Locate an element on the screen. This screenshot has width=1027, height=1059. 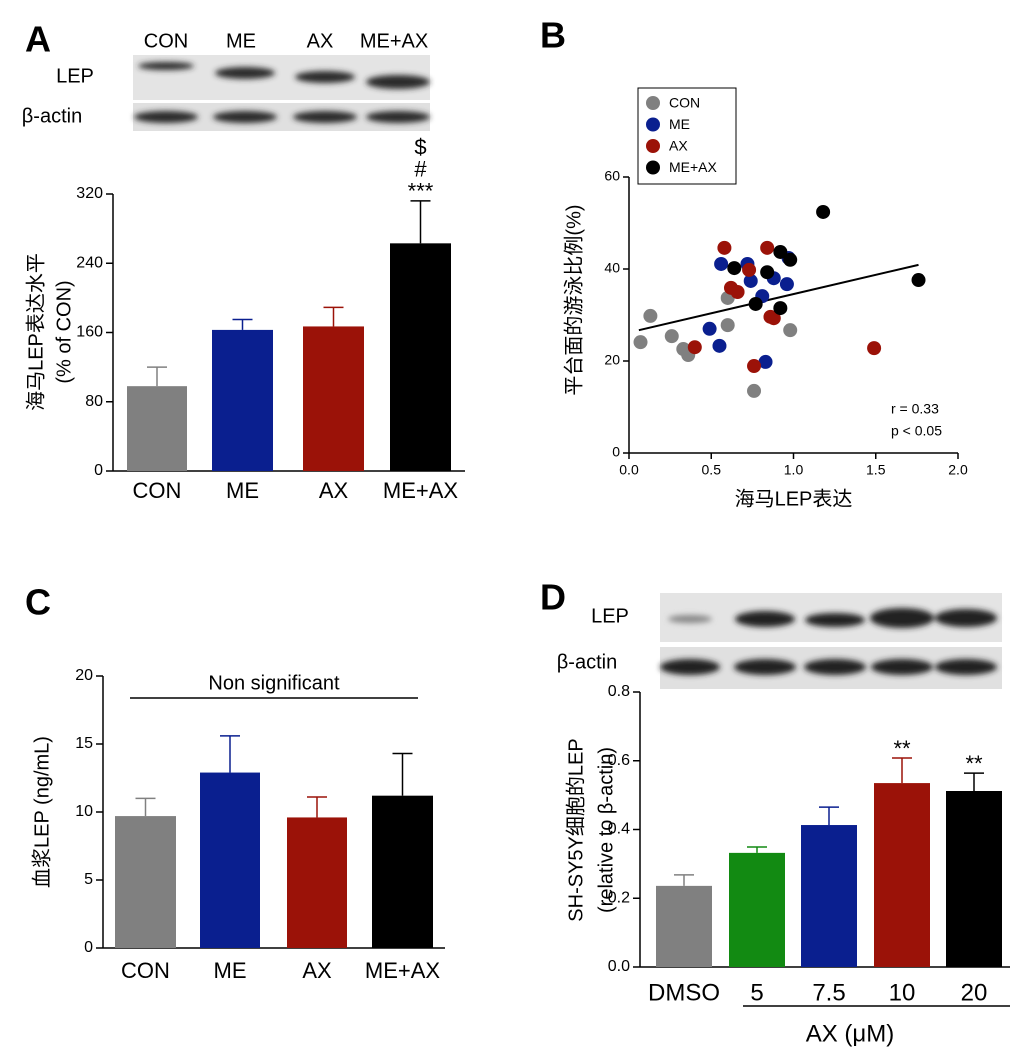
trend-line is located at coordinates (778, 297).